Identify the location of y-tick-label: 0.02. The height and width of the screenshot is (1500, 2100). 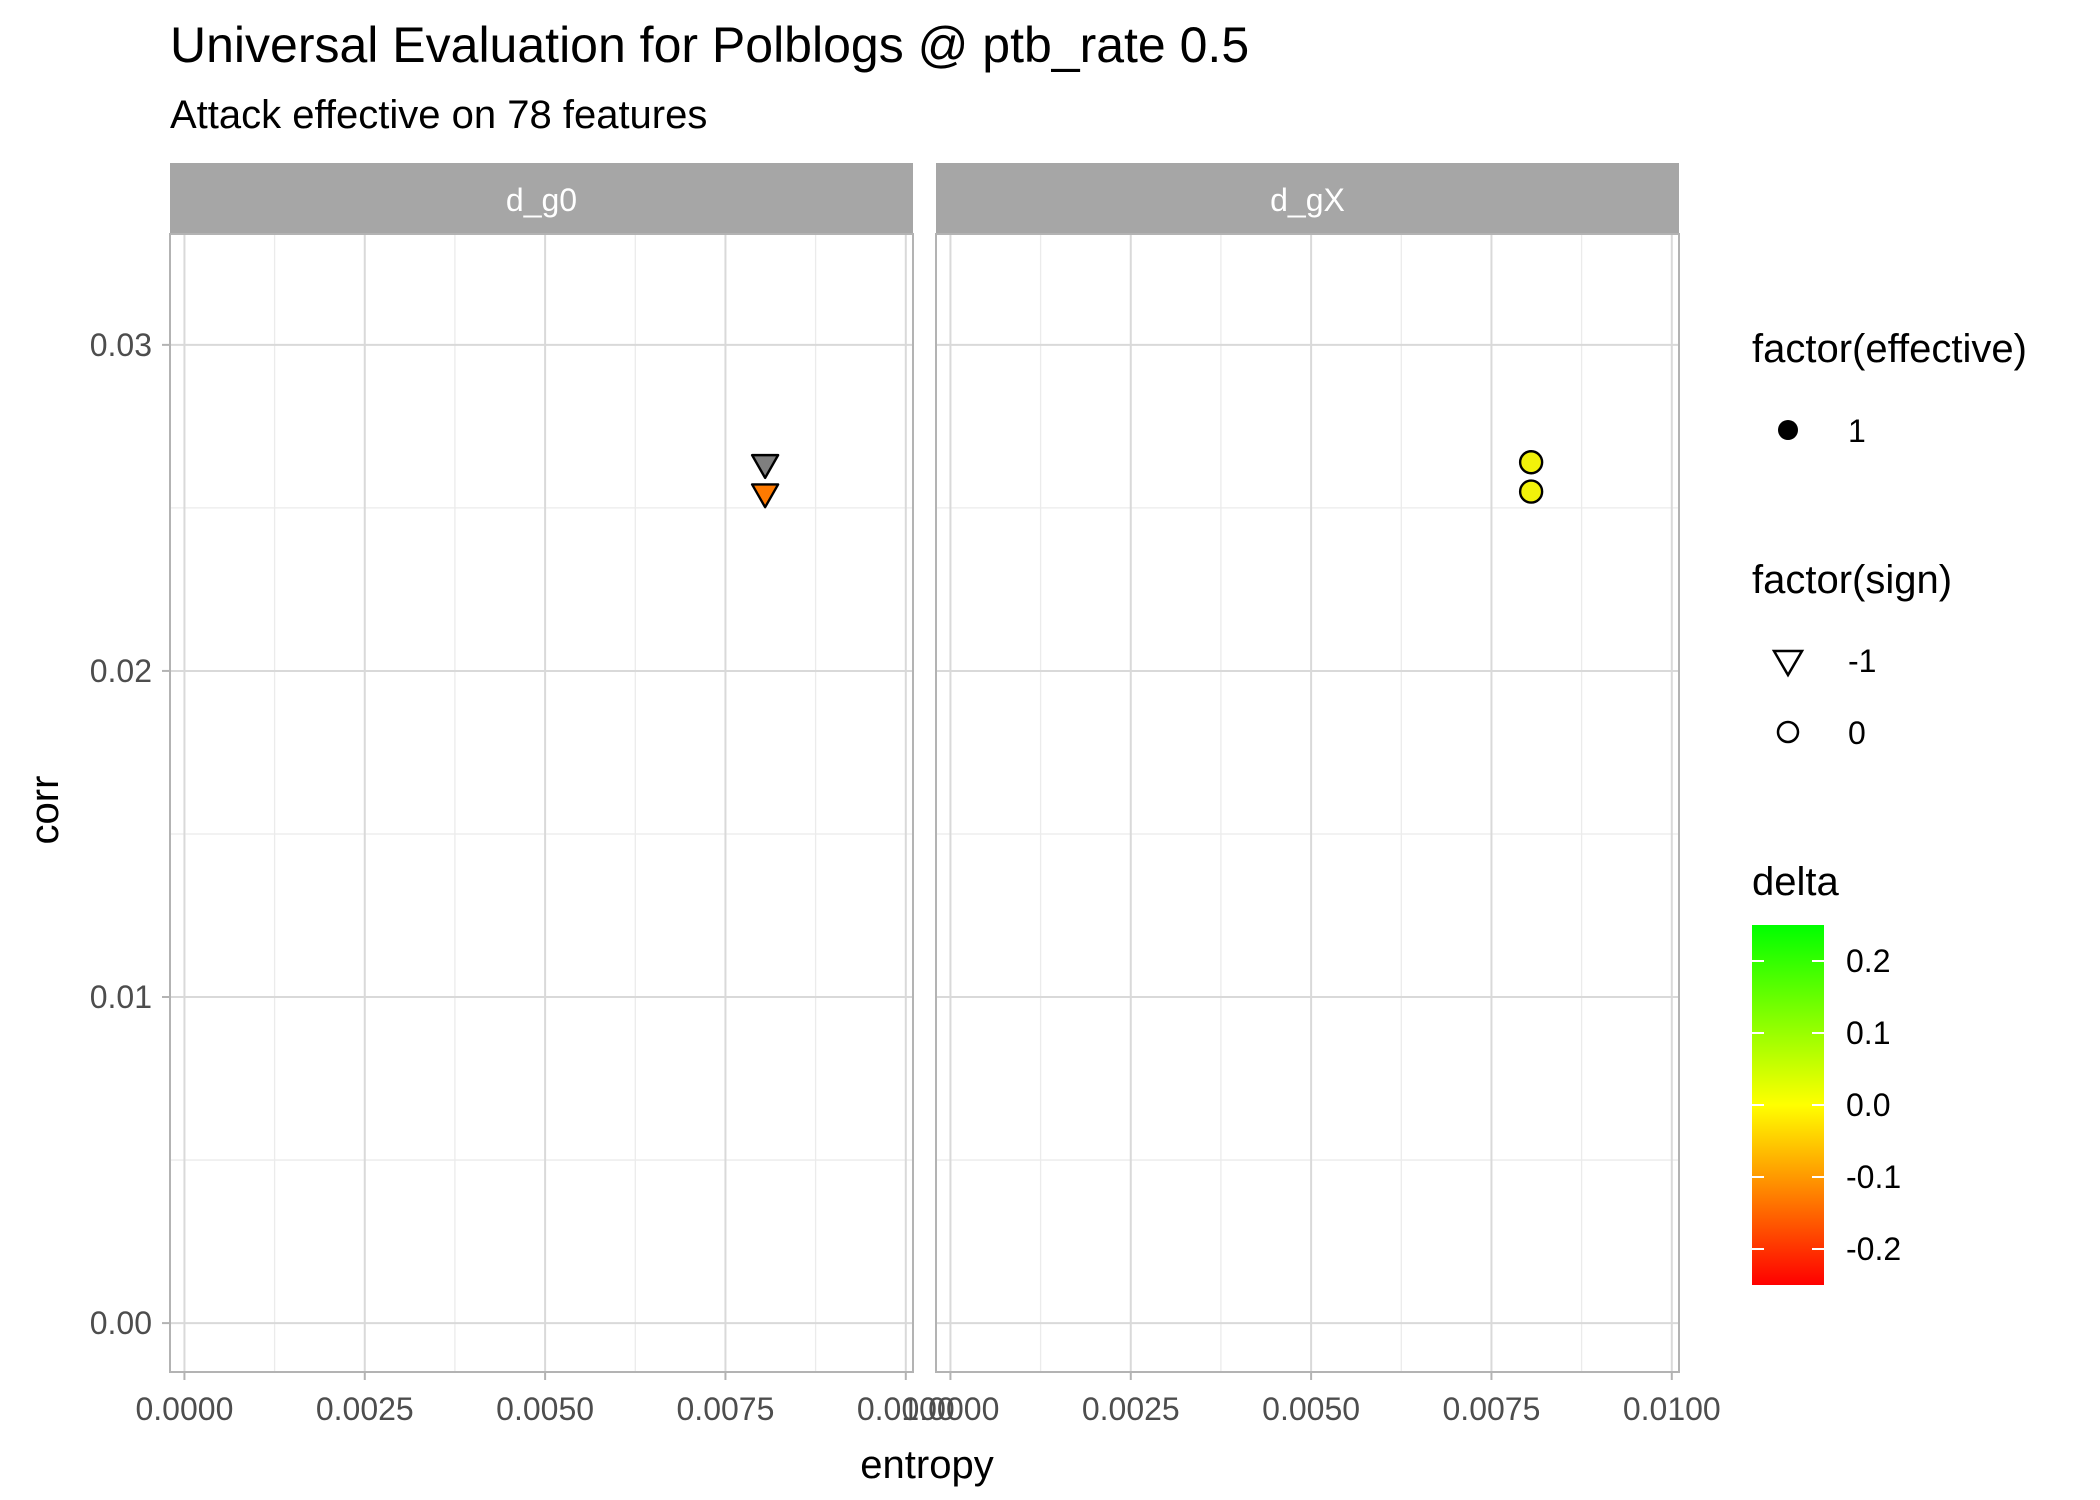
(121, 671).